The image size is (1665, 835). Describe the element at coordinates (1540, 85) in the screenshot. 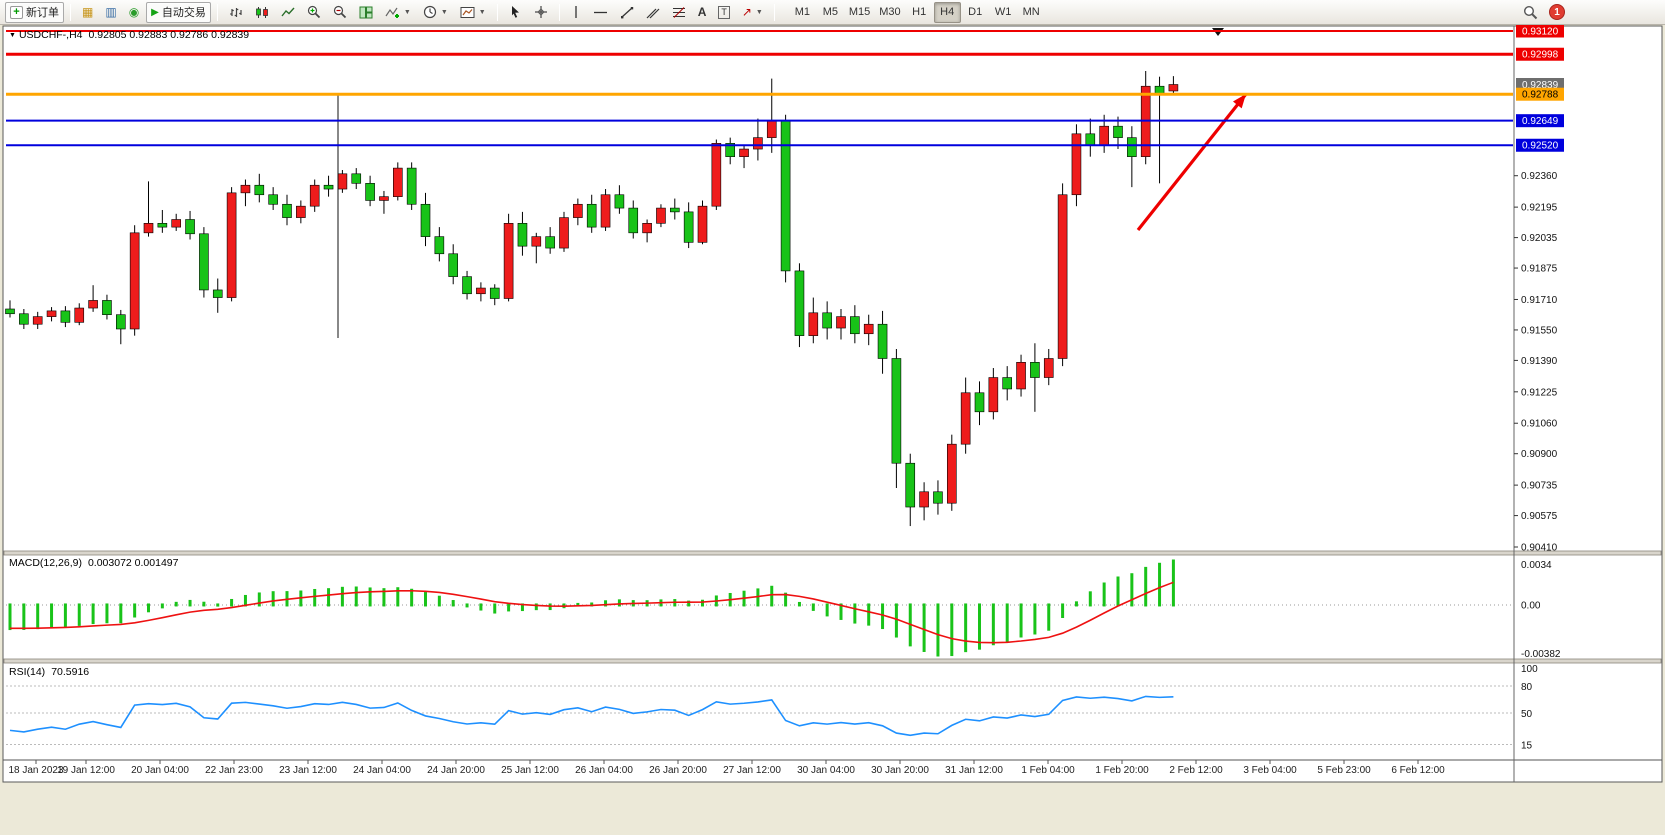

I see `svg-text: 0.92839` at that location.